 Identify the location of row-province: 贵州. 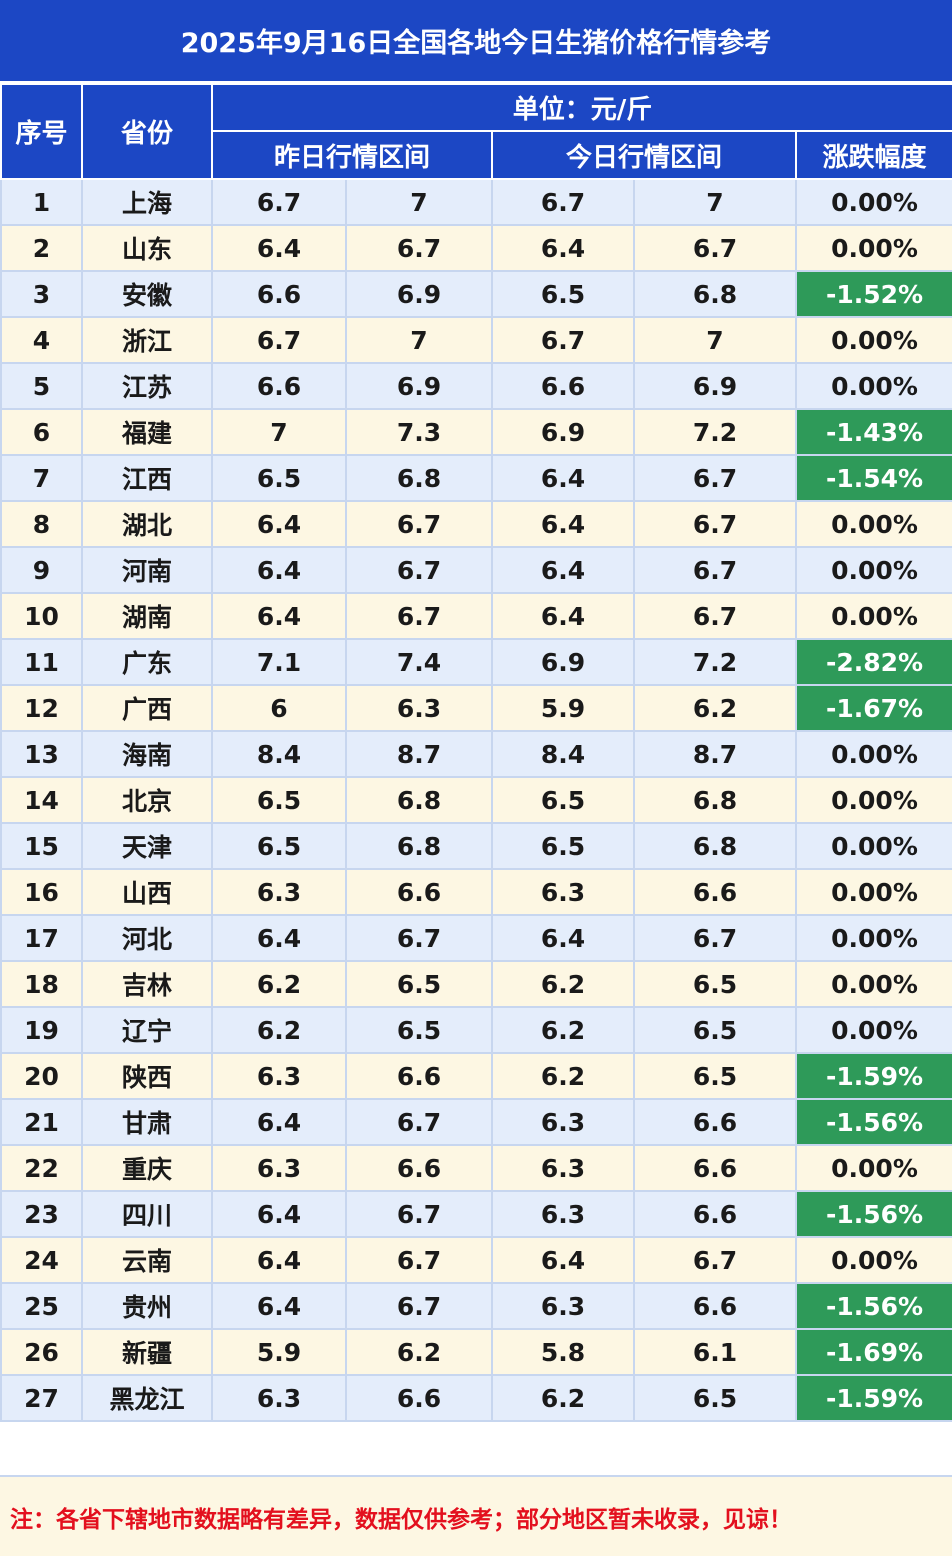
(147, 1306).